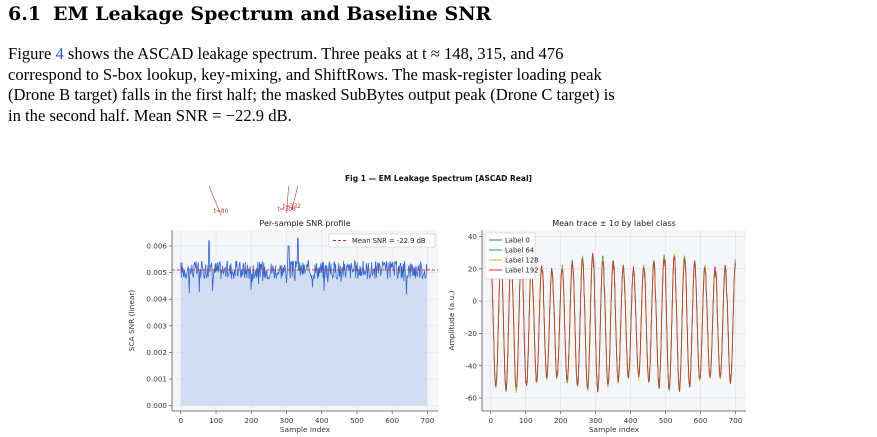  What do you see at coordinates (272, 14) in the screenshot?
I see `section-title: EM Leakage Spectrum and Baseline SNR` at bounding box center [272, 14].